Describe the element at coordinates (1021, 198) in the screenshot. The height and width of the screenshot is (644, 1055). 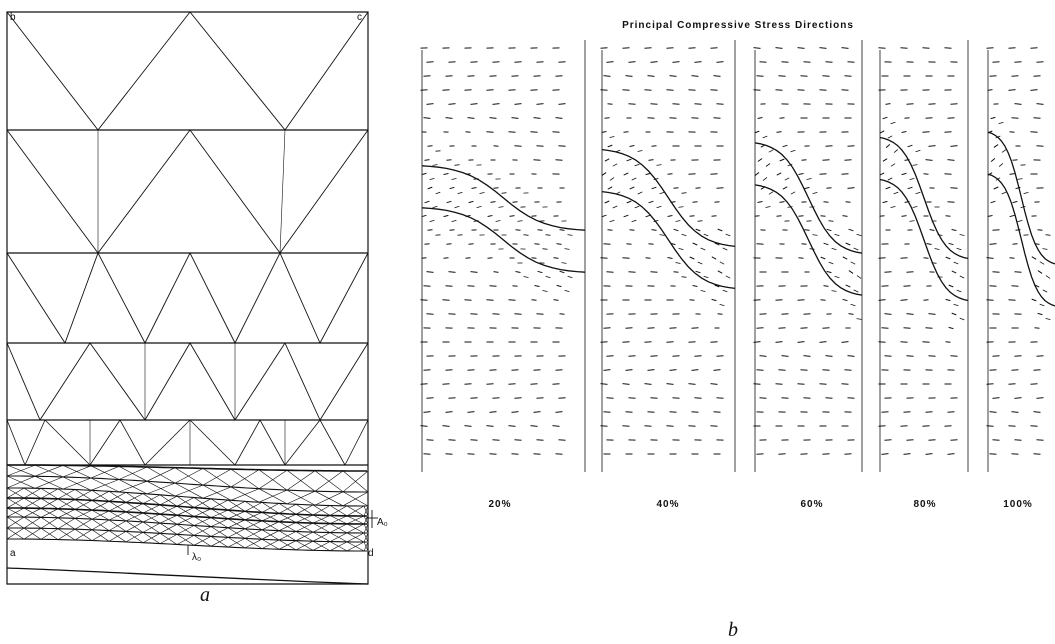
I see `folded-layer-boundary` at that location.